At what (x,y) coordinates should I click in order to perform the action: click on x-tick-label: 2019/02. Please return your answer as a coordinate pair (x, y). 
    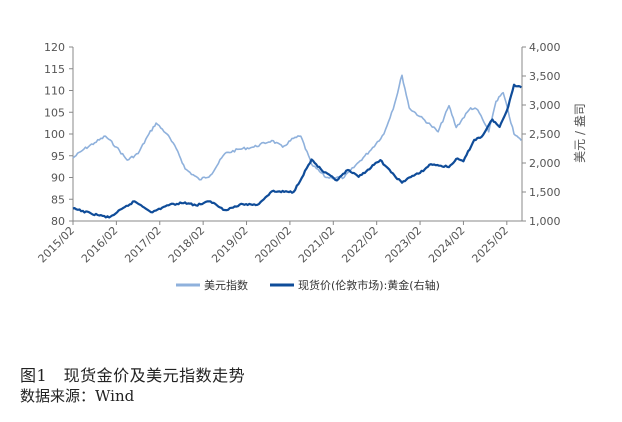
    Looking at the image, I should click on (230, 245).